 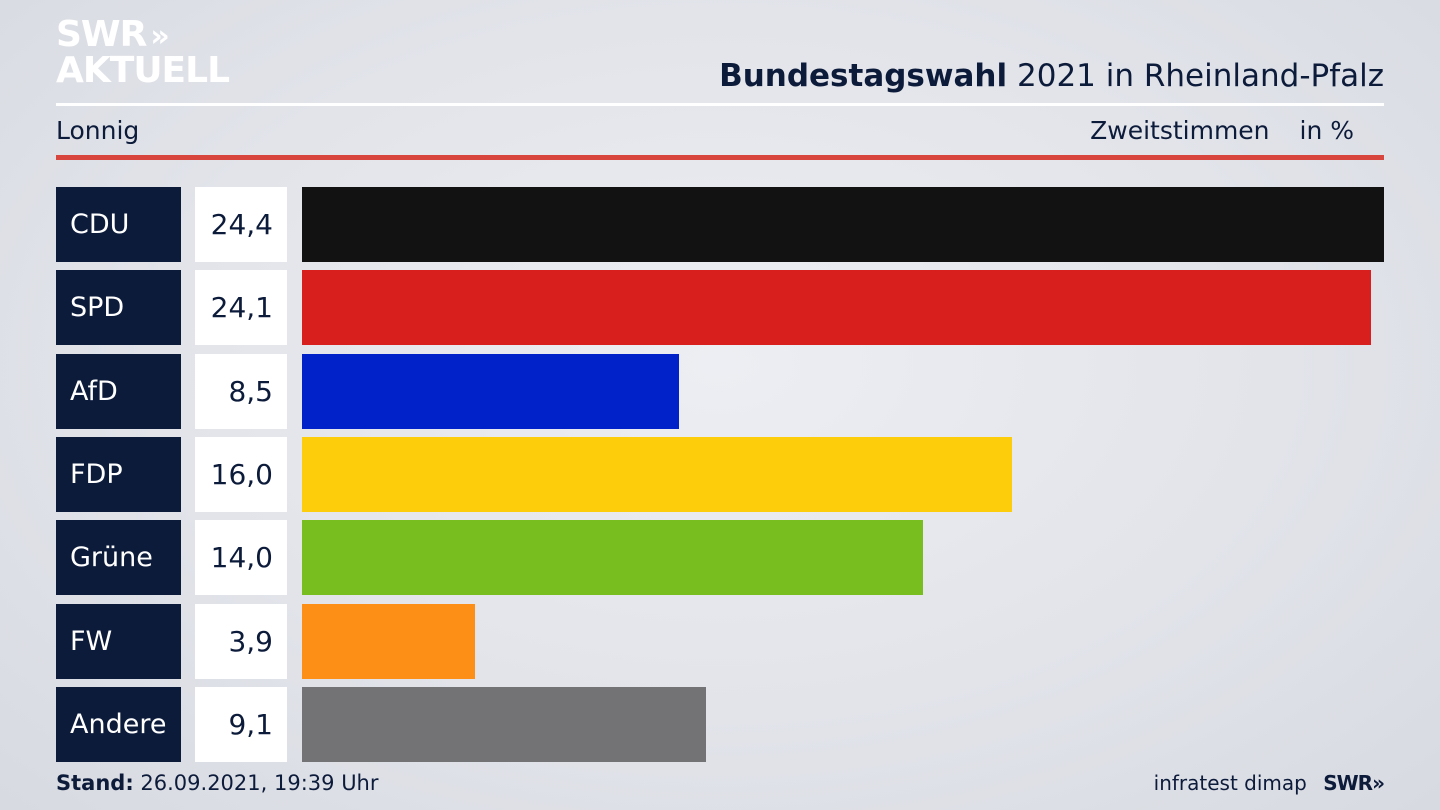 I want to click on swr-small-logo: SWR», so click(x=1354, y=783).